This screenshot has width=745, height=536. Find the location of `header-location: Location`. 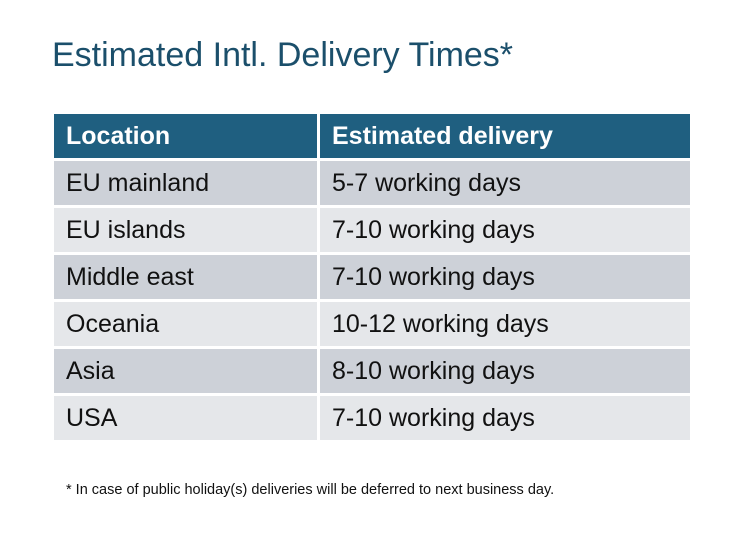

header-location: Location is located at coordinates (185, 136).